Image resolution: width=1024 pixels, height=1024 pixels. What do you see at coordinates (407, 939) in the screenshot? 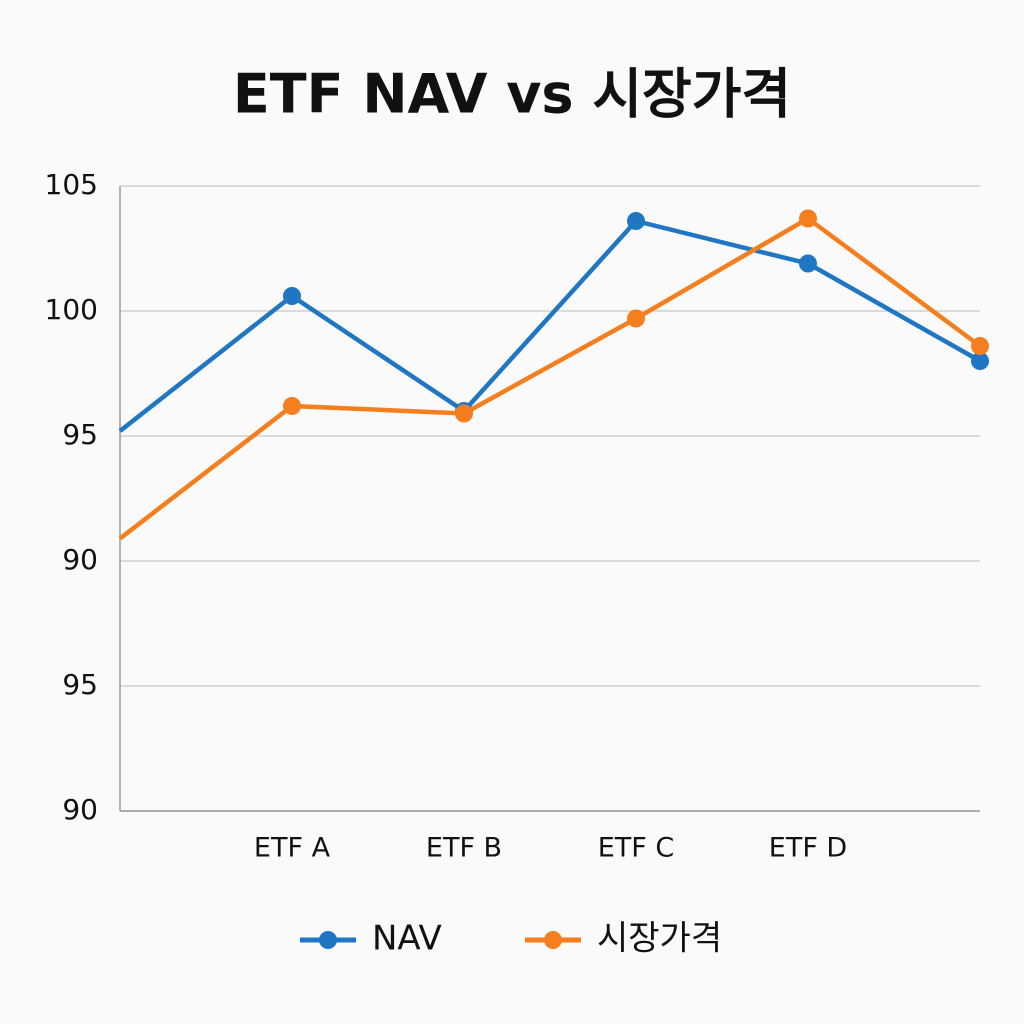
I see `legend-label: NAV` at bounding box center [407, 939].